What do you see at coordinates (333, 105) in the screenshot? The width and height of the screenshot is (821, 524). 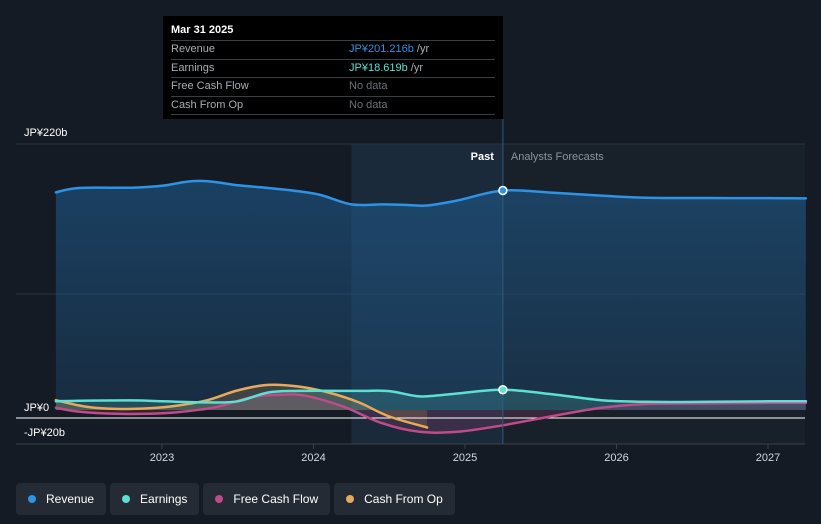 I see `tooltip-row-cash-from-op: Cash From Op No data` at bounding box center [333, 105].